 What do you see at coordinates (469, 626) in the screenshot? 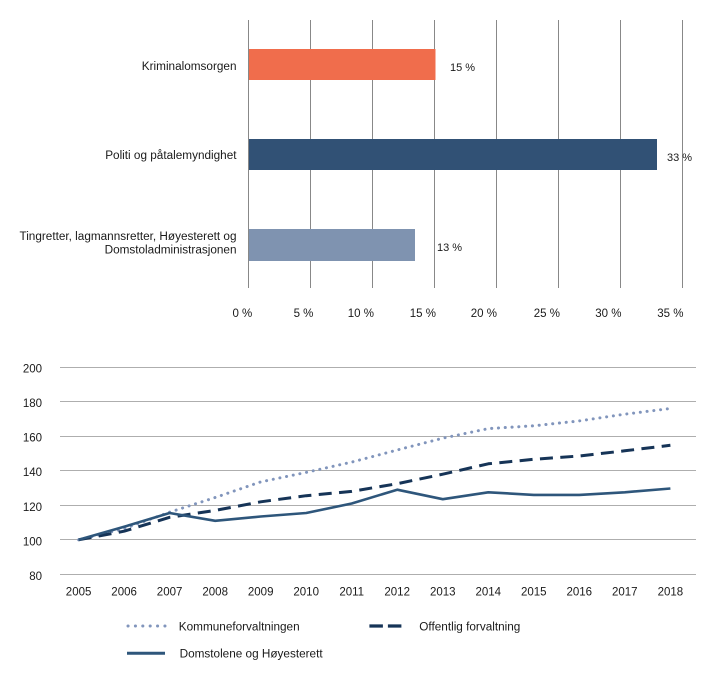
I see `svg-text: Offentlig forvaltning` at bounding box center [469, 626].